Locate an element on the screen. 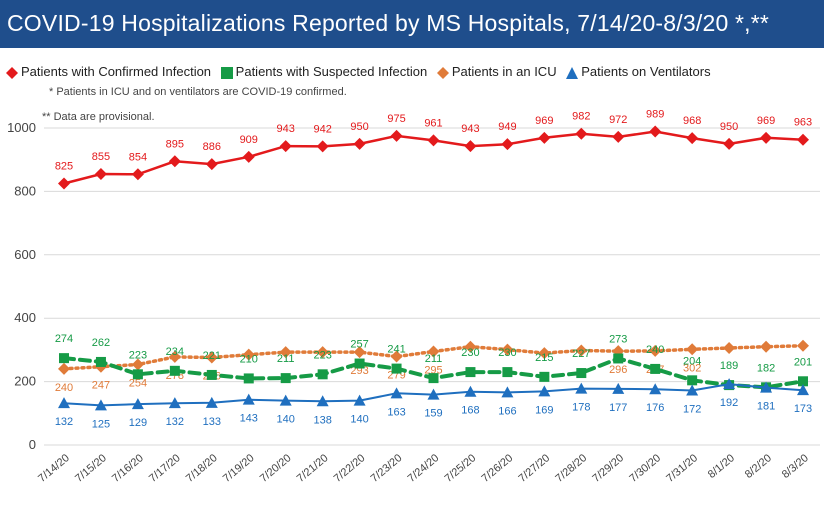 Image resolution: width=824 pixels, height=517 pixels. note-provisional: ** Data are provisional. is located at coordinates (98, 117).